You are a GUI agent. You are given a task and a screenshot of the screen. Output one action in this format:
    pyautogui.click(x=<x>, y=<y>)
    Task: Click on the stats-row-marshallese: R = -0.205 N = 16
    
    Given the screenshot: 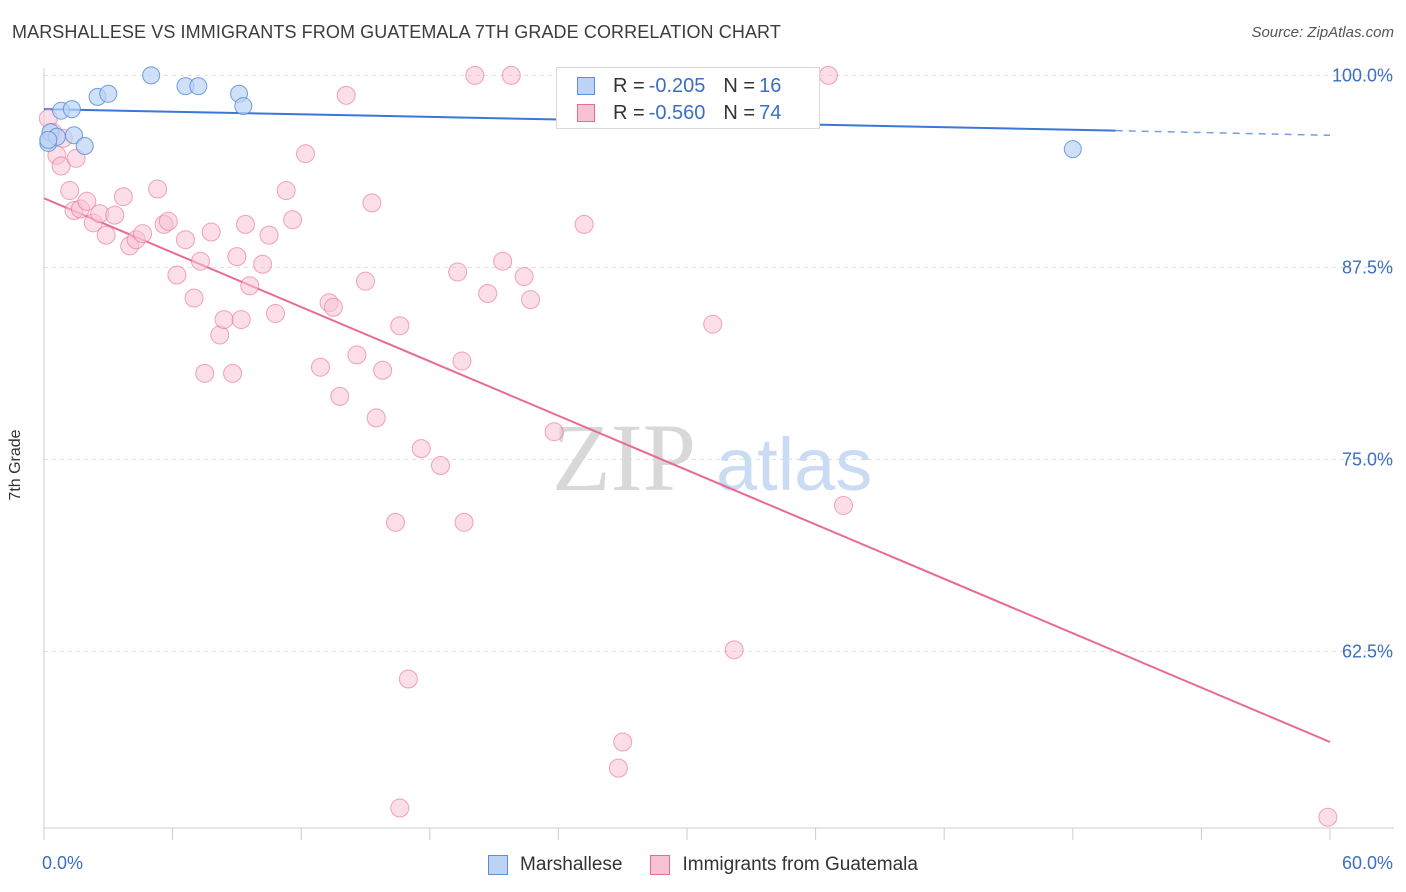 What is the action you would take?
    pyautogui.click(x=679, y=86)
    